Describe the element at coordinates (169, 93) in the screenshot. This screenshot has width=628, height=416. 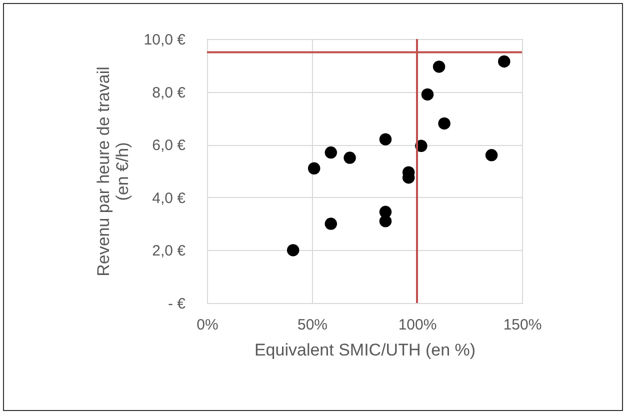
I see `y-tick-label: 8,0 €` at that location.